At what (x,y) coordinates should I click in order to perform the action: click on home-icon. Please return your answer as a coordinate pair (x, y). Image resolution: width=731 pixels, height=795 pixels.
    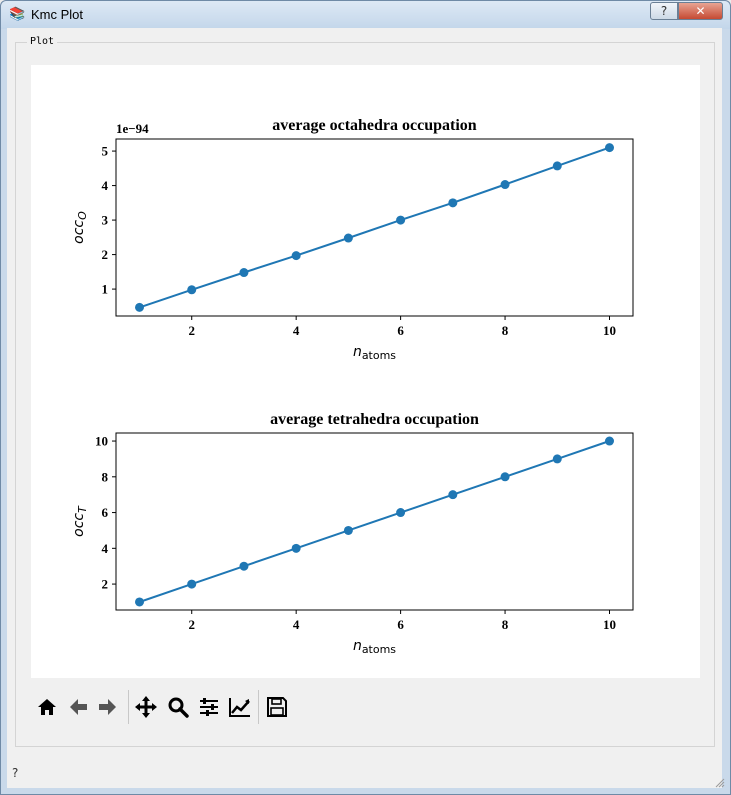
    Looking at the image, I should click on (47, 707).